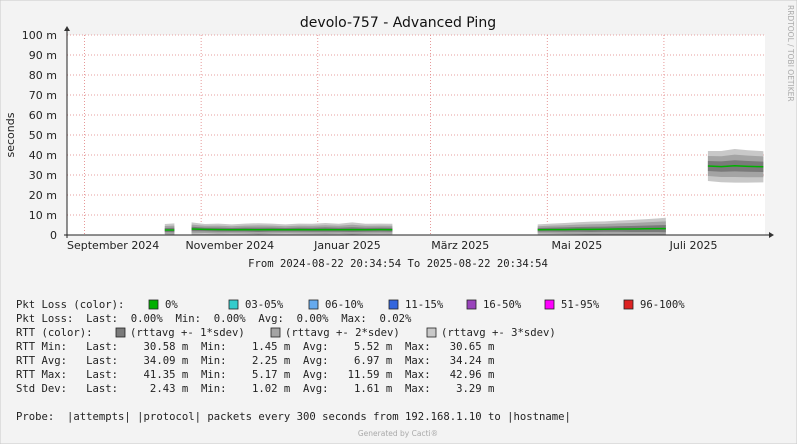 The width and height of the screenshot is (797, 444). I want to click on rtt-legend-label: RTT (color):, so click(54, 333).